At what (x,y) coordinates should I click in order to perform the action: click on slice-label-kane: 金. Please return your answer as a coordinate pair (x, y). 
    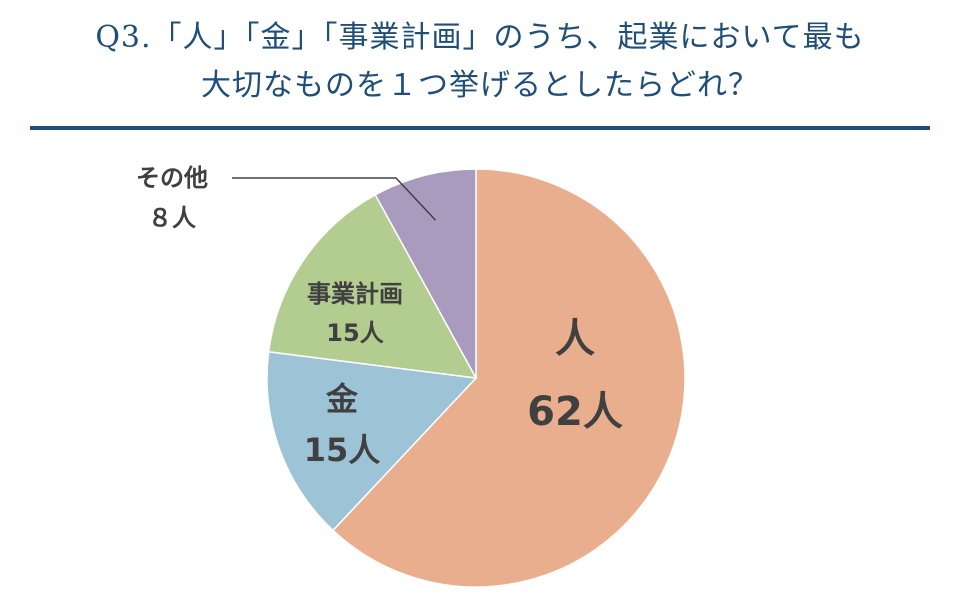
    Looking at the image, I should click on (342, 399).